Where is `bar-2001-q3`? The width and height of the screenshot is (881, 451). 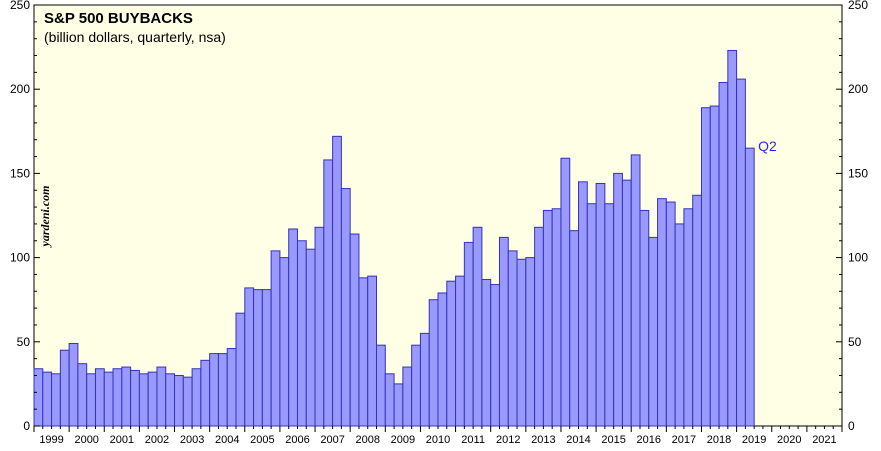
bar-2001-q3 is located at coordinates (126, 396).